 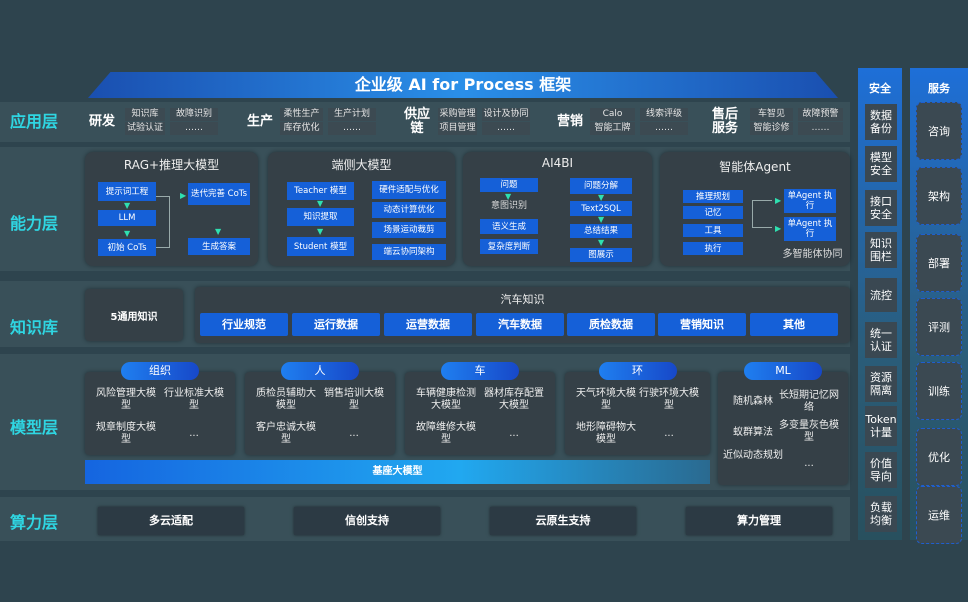 What do you see at coordinates (194, 399) in the screenshot?
I see `model-item: 行业标准大模型` at bounding box center [194, 399].